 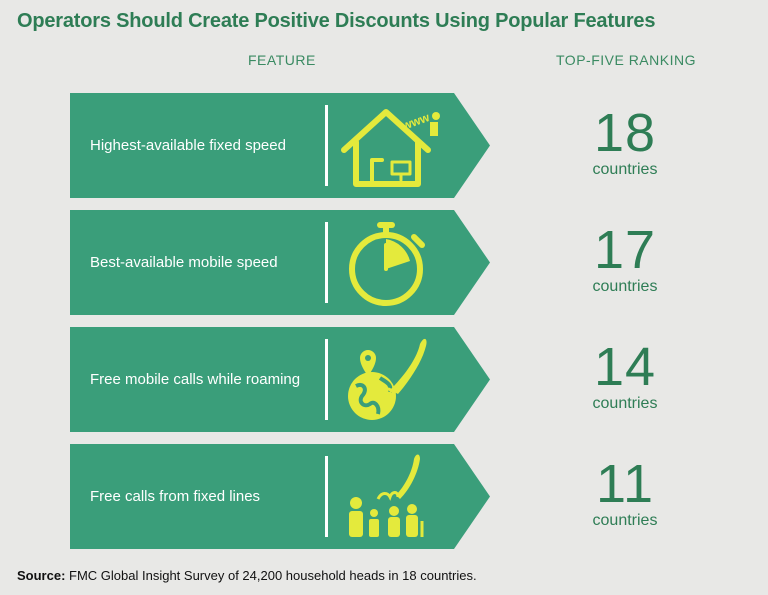 What do you see at coordinates (625, 133) in the screenshot?
I see `rank-number: 18` at bounding box center [625, 133].